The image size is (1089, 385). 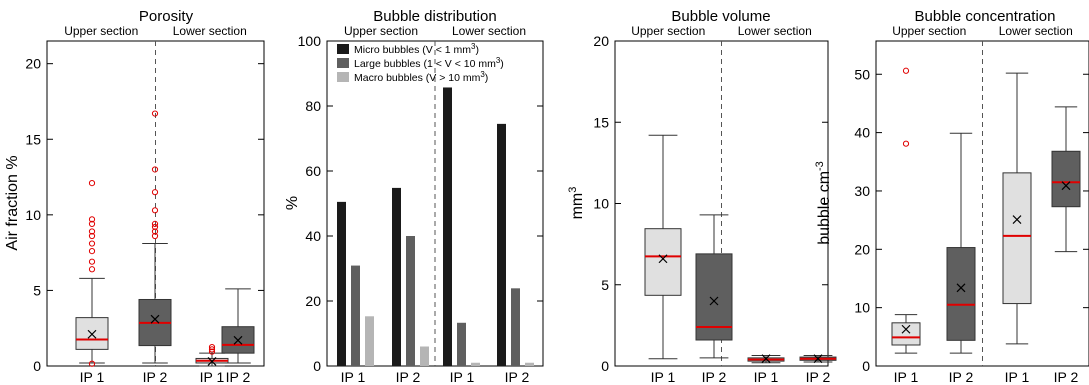 I want to click on y-tick-label: 60, so click(x=313, y=171).